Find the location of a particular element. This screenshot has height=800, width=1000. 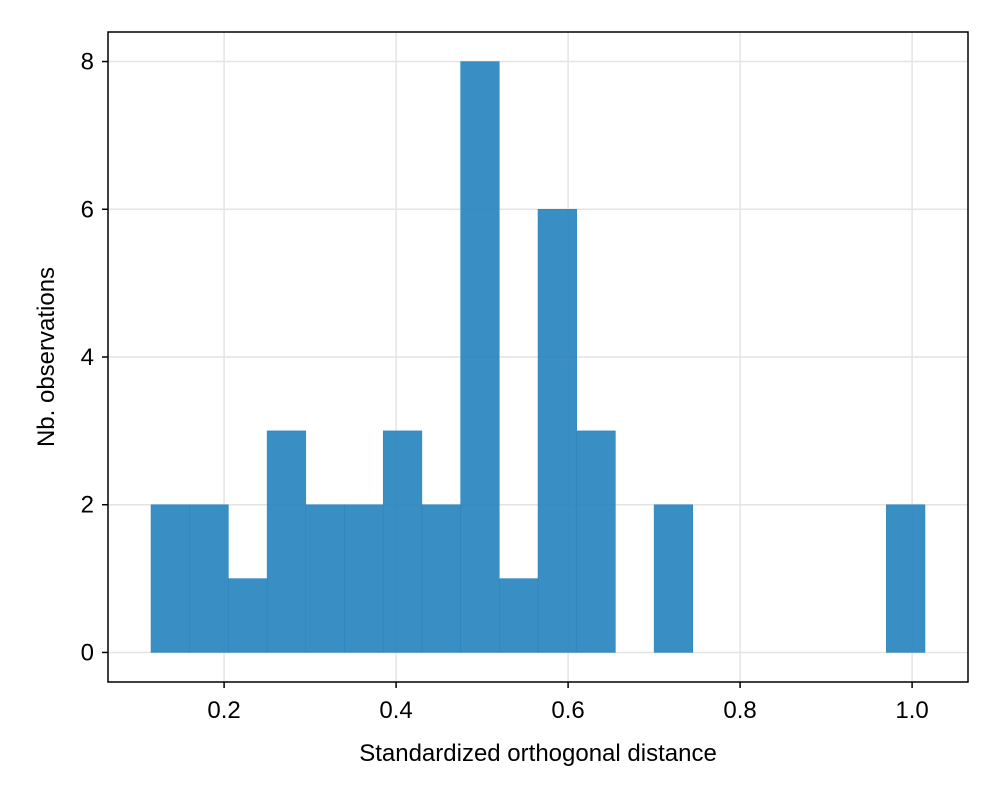

y-tick-label: 6 is located at coordinates (87, 209).